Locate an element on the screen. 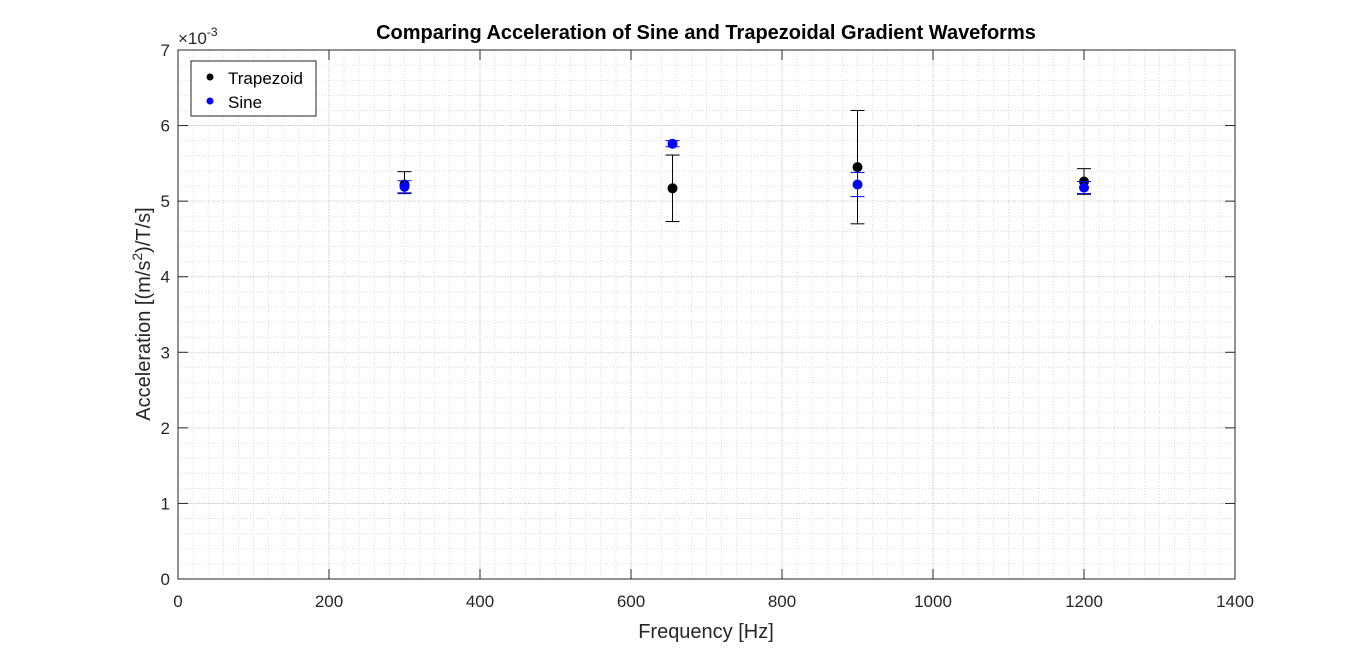 The height and width of the screenshot is (651, 1366). x-tick-label: 800 is located at coordinates (782, 601).